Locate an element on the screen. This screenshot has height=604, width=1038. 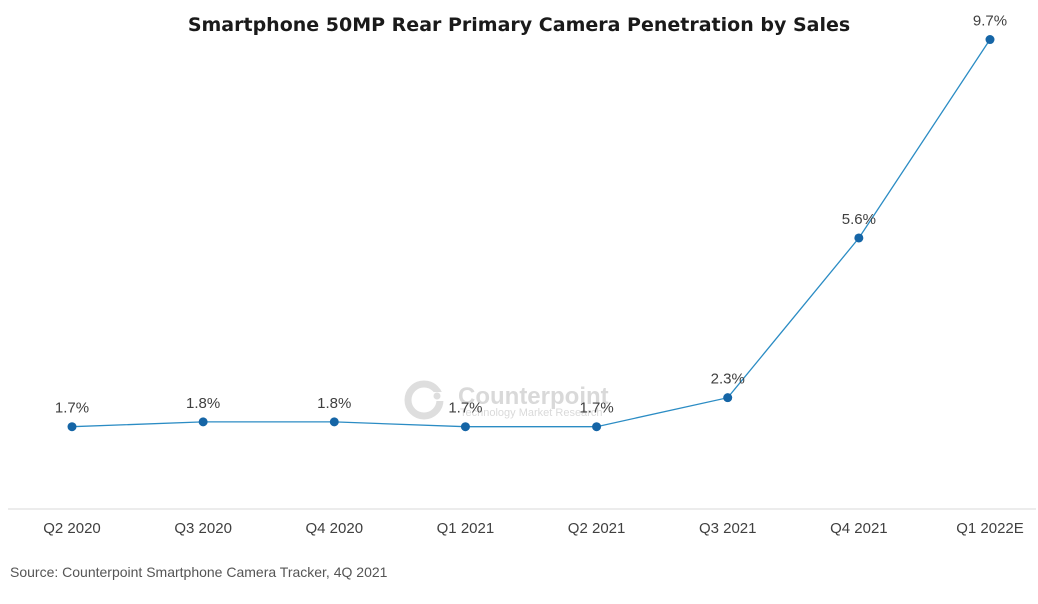
data-label-5: 1.7% is located at coordinates (596, 408).